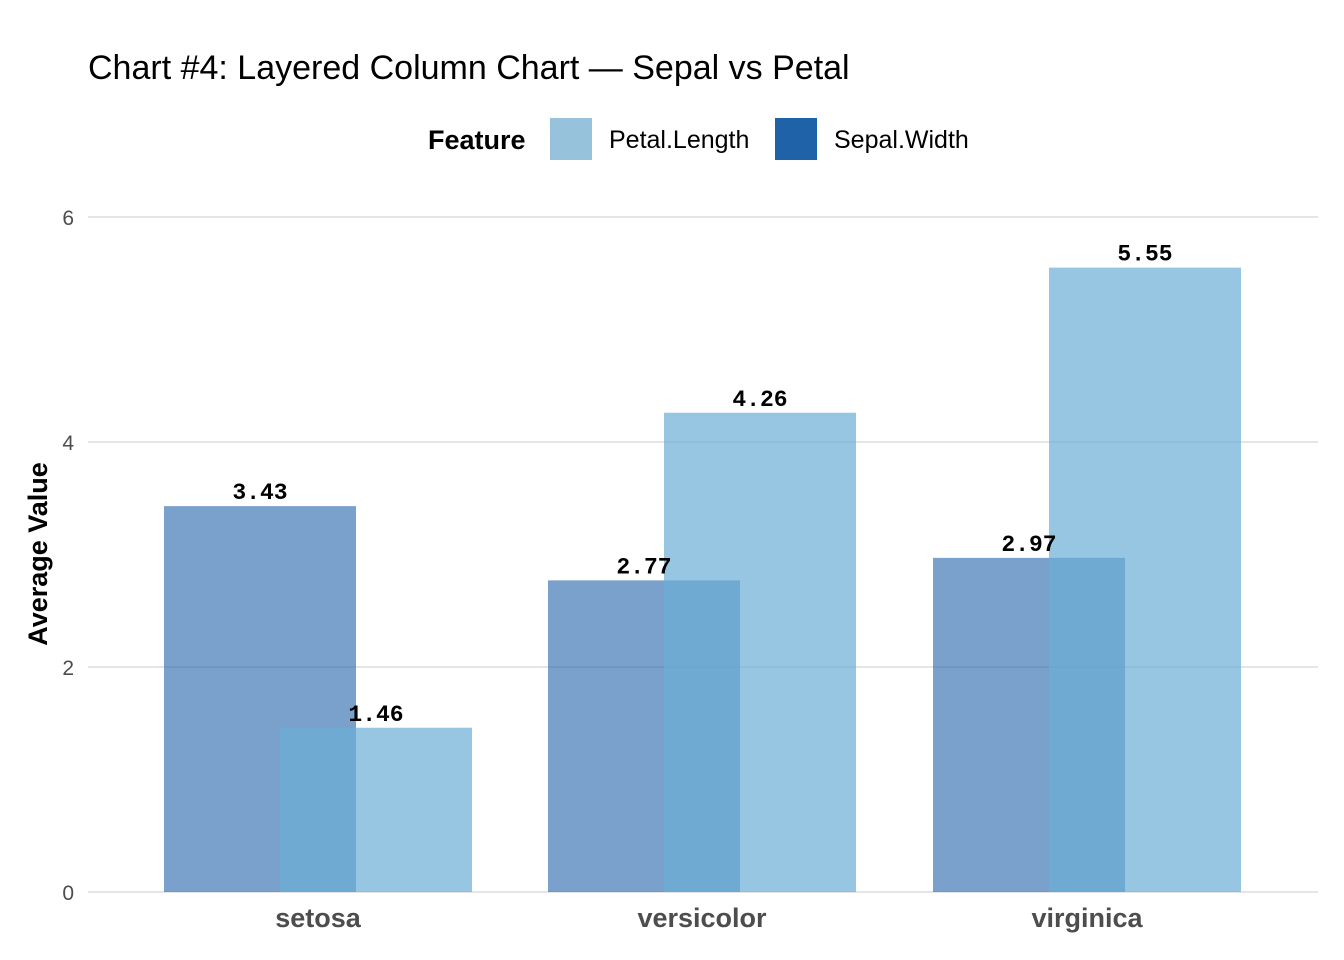  I want to click on bar-petal-length-virginica, so click(1145, 579).